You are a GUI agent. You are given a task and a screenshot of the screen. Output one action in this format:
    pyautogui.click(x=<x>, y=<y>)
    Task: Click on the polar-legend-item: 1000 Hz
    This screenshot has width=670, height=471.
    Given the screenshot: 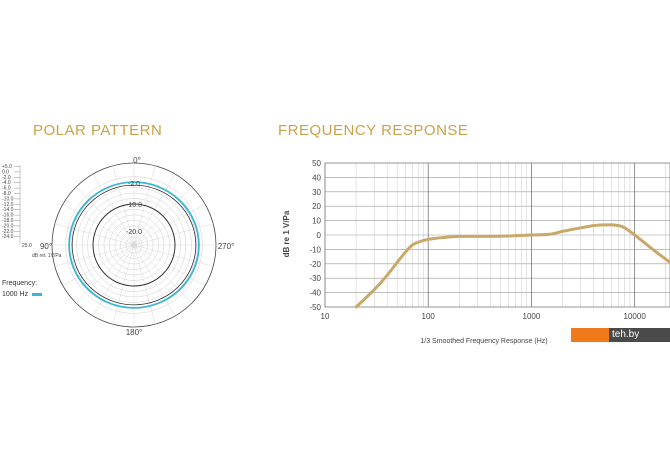 What is the action you would take?
    pyautogui.click(x=22, y=294)
    